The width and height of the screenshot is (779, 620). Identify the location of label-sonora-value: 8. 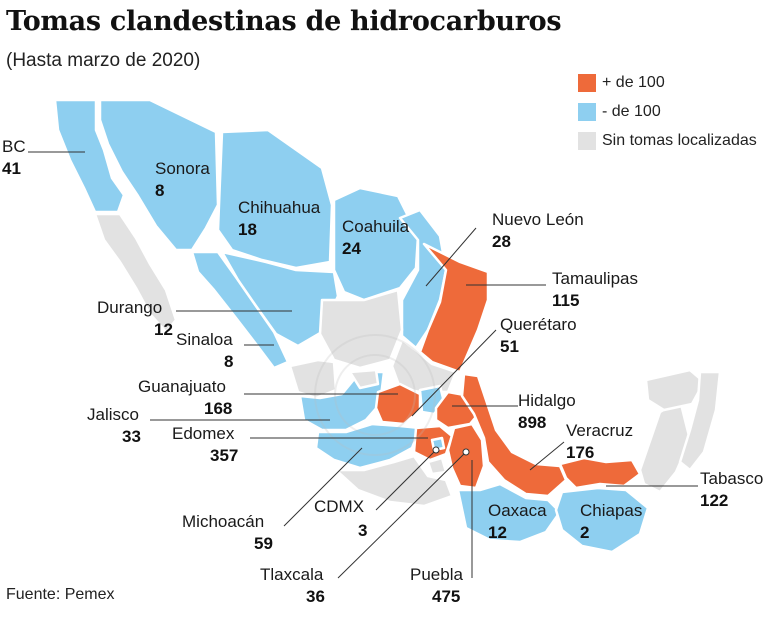
(159, 190).